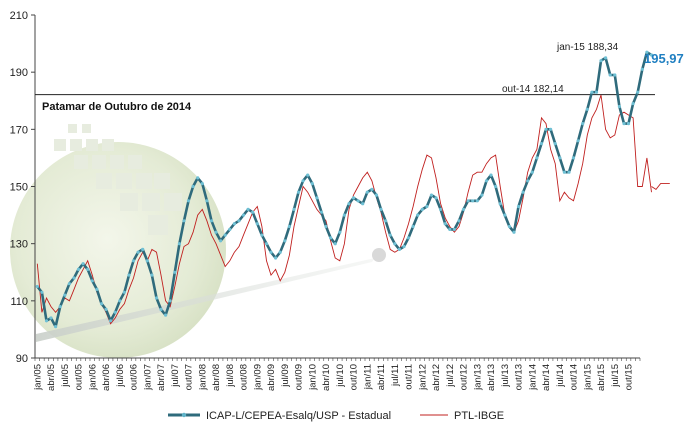  I want to click on x-tick-label: abr/14, so click(546, 377).